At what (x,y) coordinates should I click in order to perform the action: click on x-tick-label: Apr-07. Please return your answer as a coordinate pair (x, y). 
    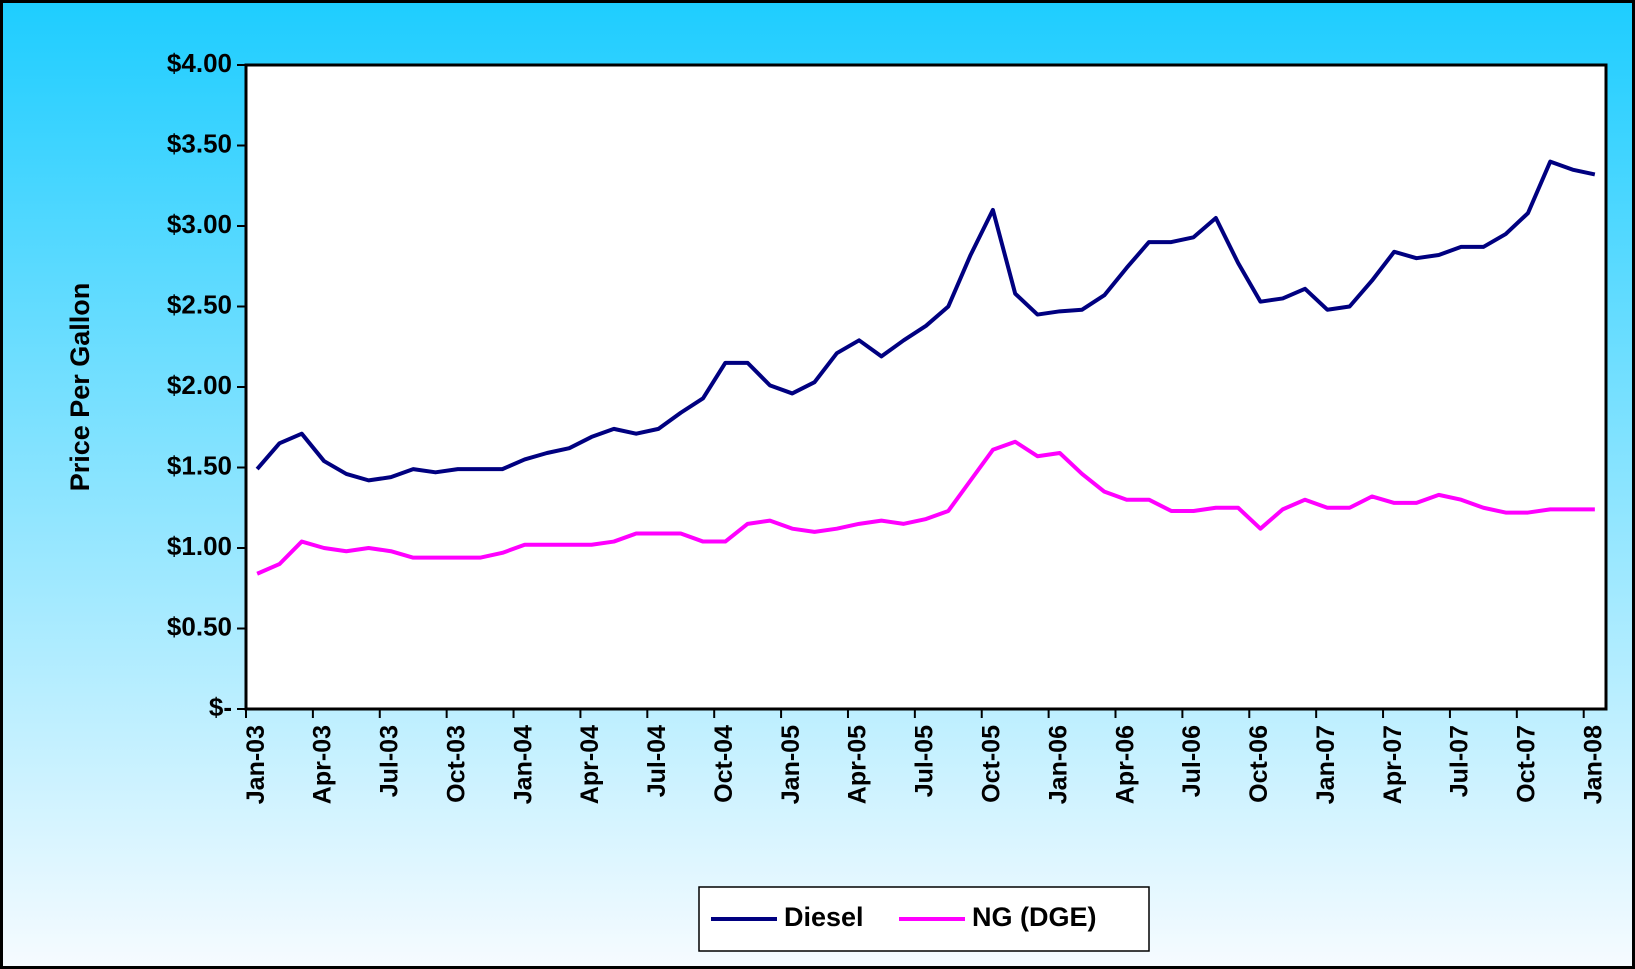
    Looking at the image, I should click on (1393, 764).